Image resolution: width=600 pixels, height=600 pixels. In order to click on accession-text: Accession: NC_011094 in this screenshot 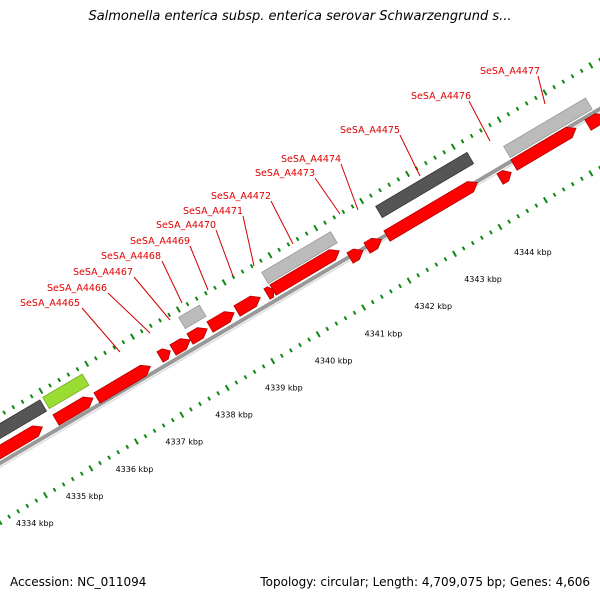, I will do `click(78, 582)`.